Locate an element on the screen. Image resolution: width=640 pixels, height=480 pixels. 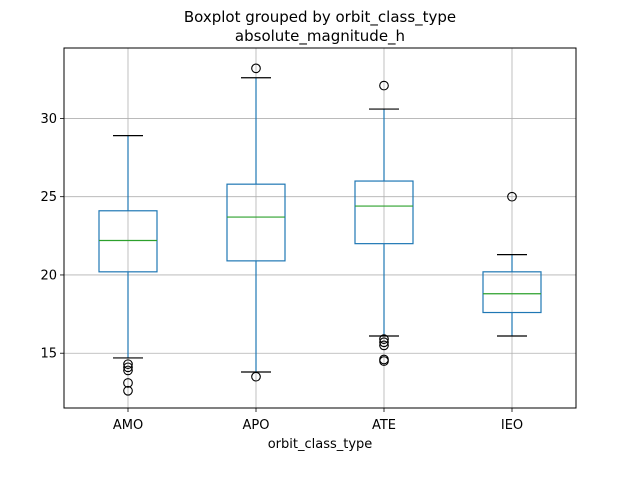
box-group-ate is located at coordinates (384, 223).